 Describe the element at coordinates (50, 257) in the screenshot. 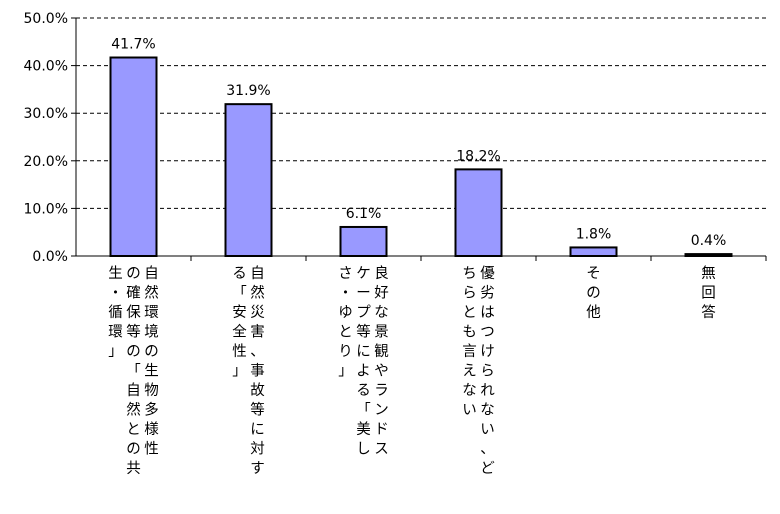

I see `y-tick-label: 0.0%` at that location.